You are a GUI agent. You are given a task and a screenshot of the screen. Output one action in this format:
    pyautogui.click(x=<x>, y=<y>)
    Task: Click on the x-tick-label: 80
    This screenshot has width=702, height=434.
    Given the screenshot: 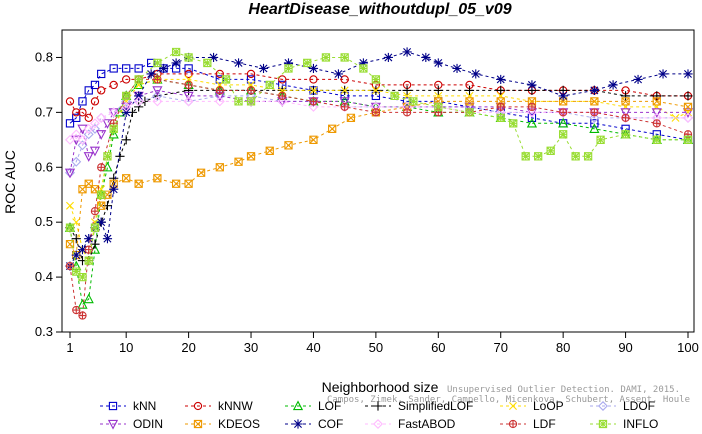 What is the action you would take?
    pyautogui.click(x=563, y=347)
    